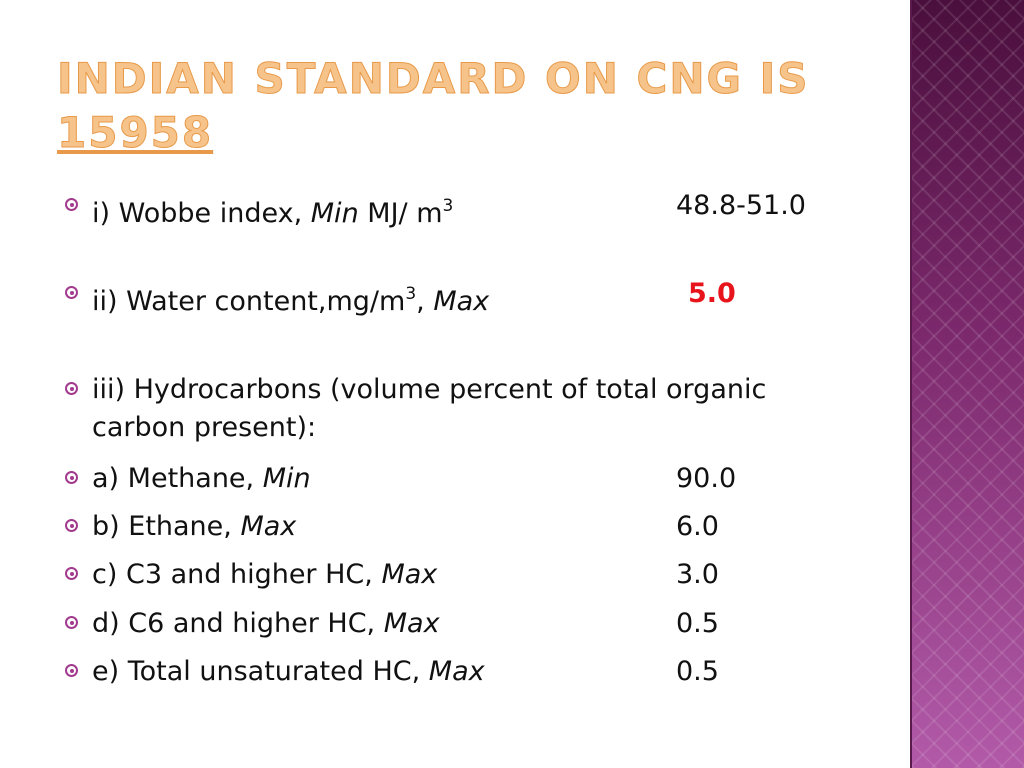 This screenshot has height=768, width=1024. I want to click on title-line: INDIAN STANDARD ON CNG IS, so click(433, 79).